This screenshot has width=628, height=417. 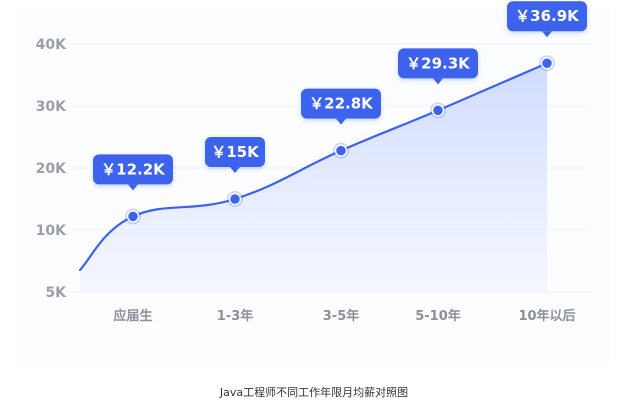 I want to click on value-badge: ￥15K, so click(x=235, y=155).